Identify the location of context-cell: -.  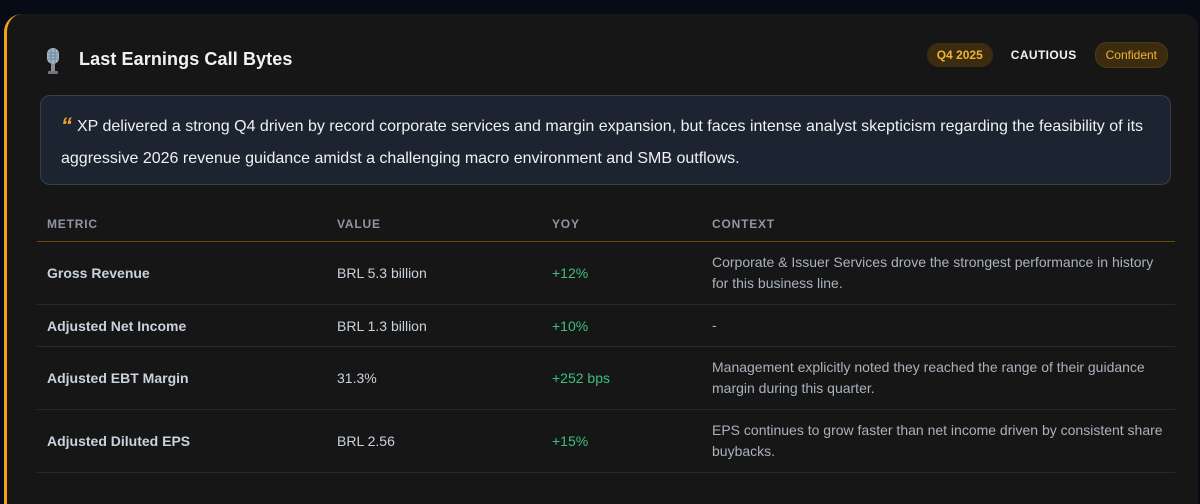
(938, 325).